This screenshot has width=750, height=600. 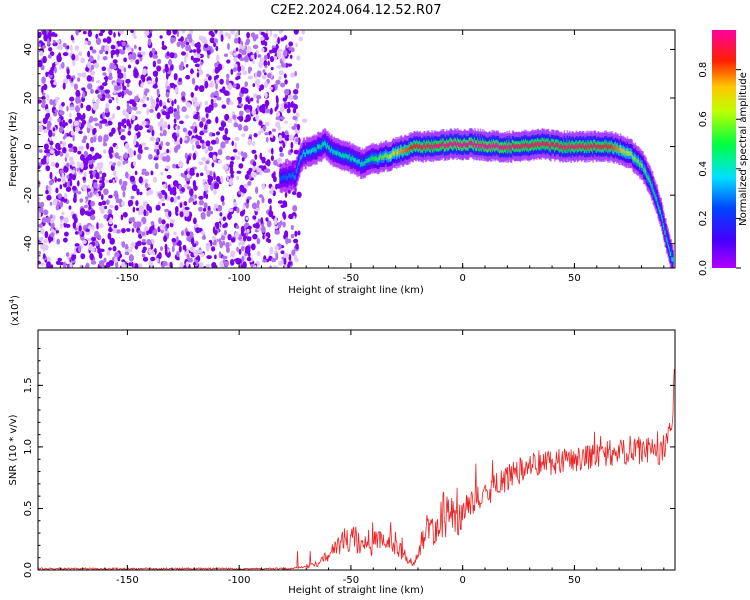 What do you see at coordinates (574, 278) in the screenshot?
I see `x-tick-label: 50` at bounding box center [574, 278].